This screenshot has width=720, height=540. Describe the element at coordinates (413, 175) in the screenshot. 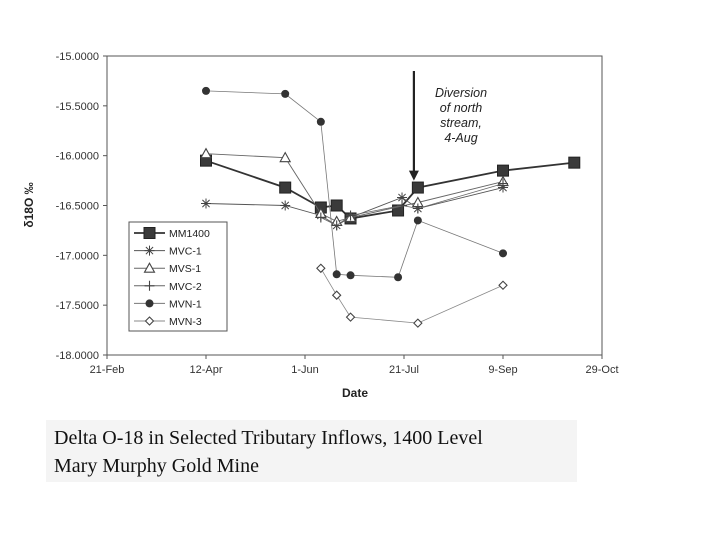

I see `annotation-arrow-head` at that location.